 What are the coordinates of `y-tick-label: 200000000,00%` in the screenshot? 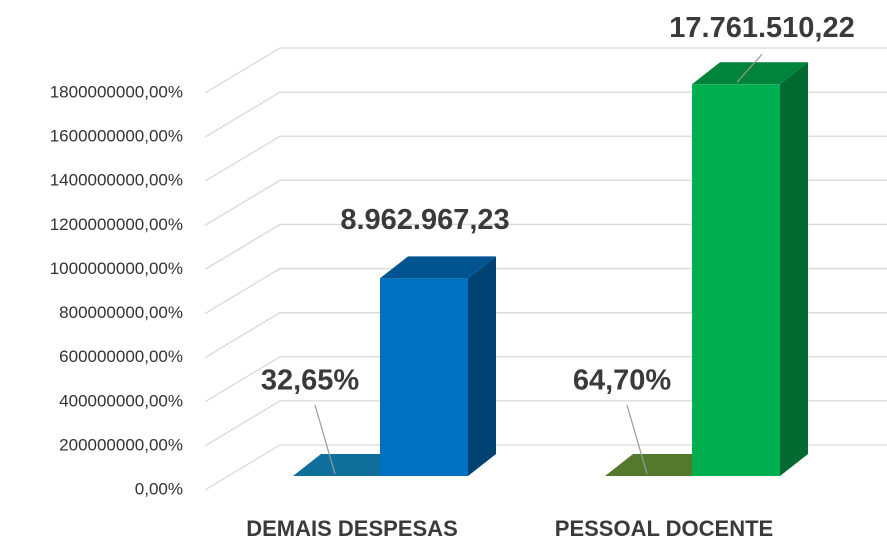 It's located at (121, 444).